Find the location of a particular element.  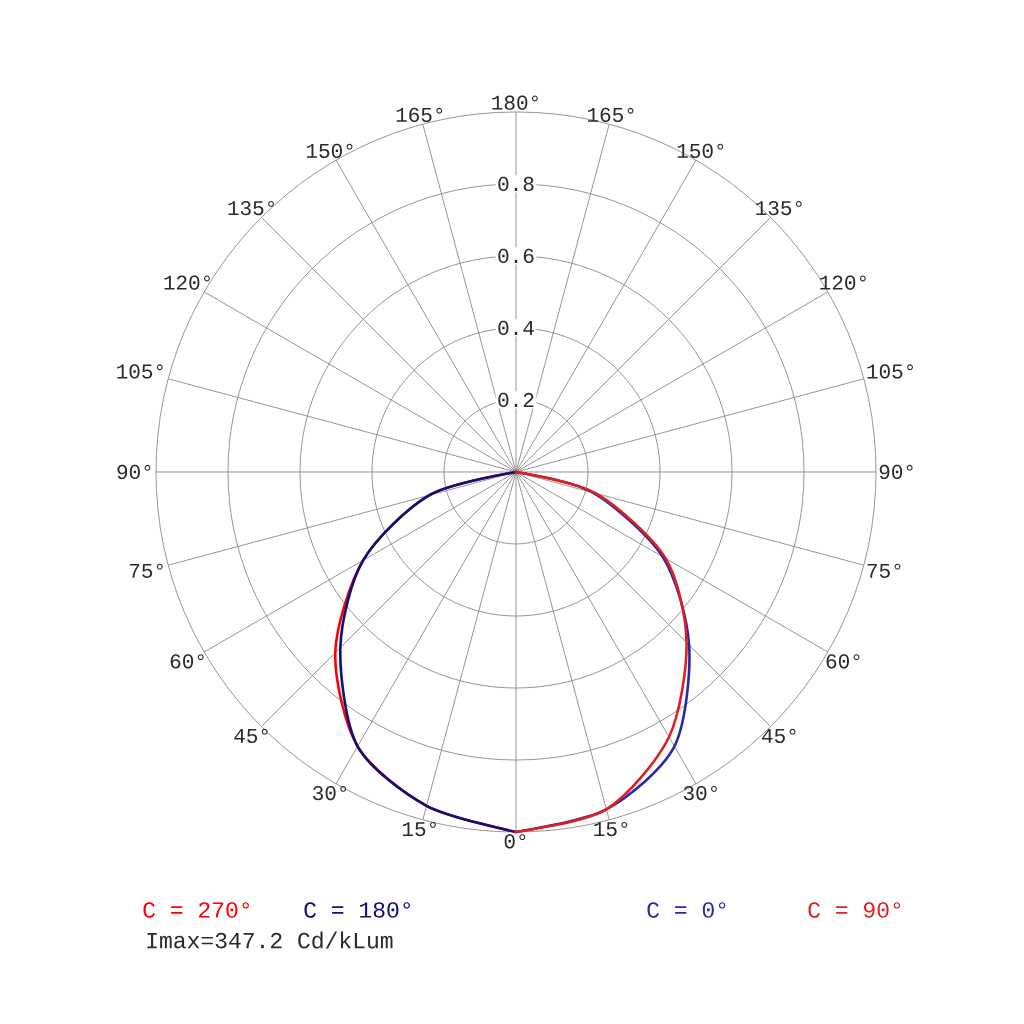

text: C = 270° is located at coordinates (196, 910).